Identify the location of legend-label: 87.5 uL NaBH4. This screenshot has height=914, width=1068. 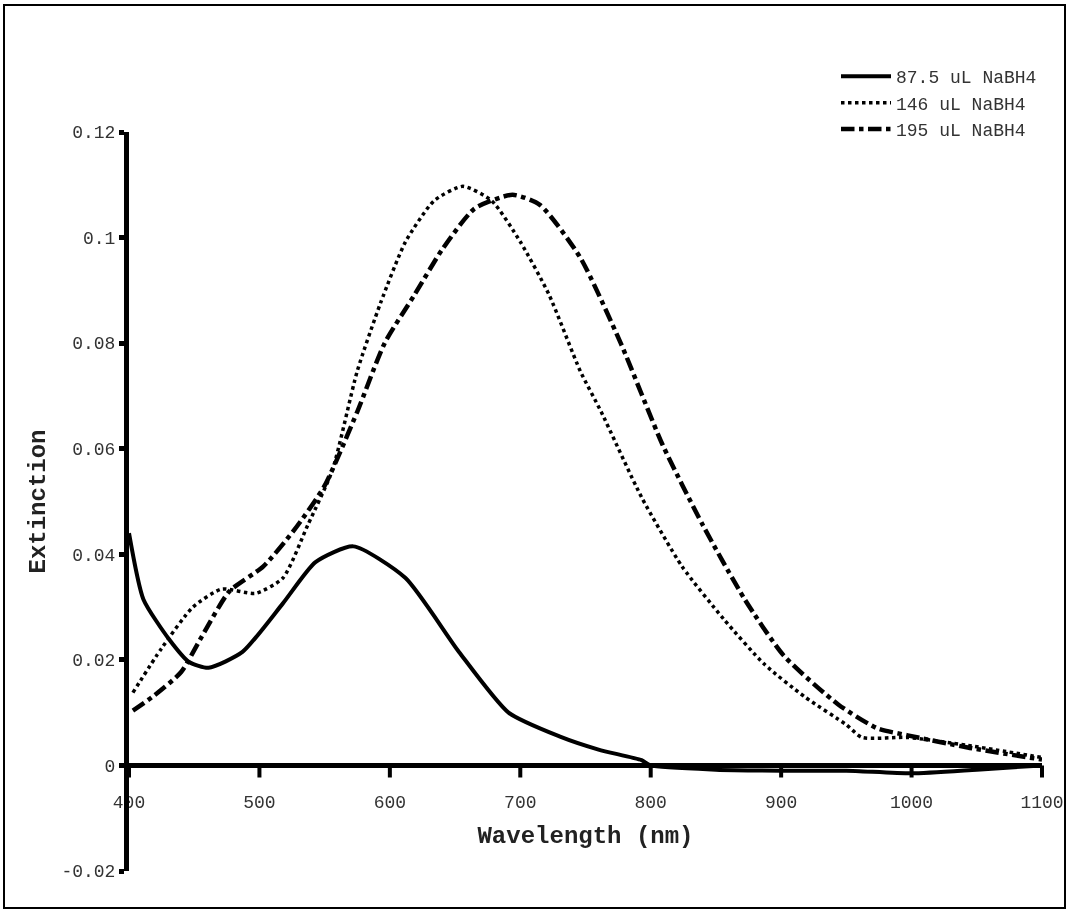
(966, 78).